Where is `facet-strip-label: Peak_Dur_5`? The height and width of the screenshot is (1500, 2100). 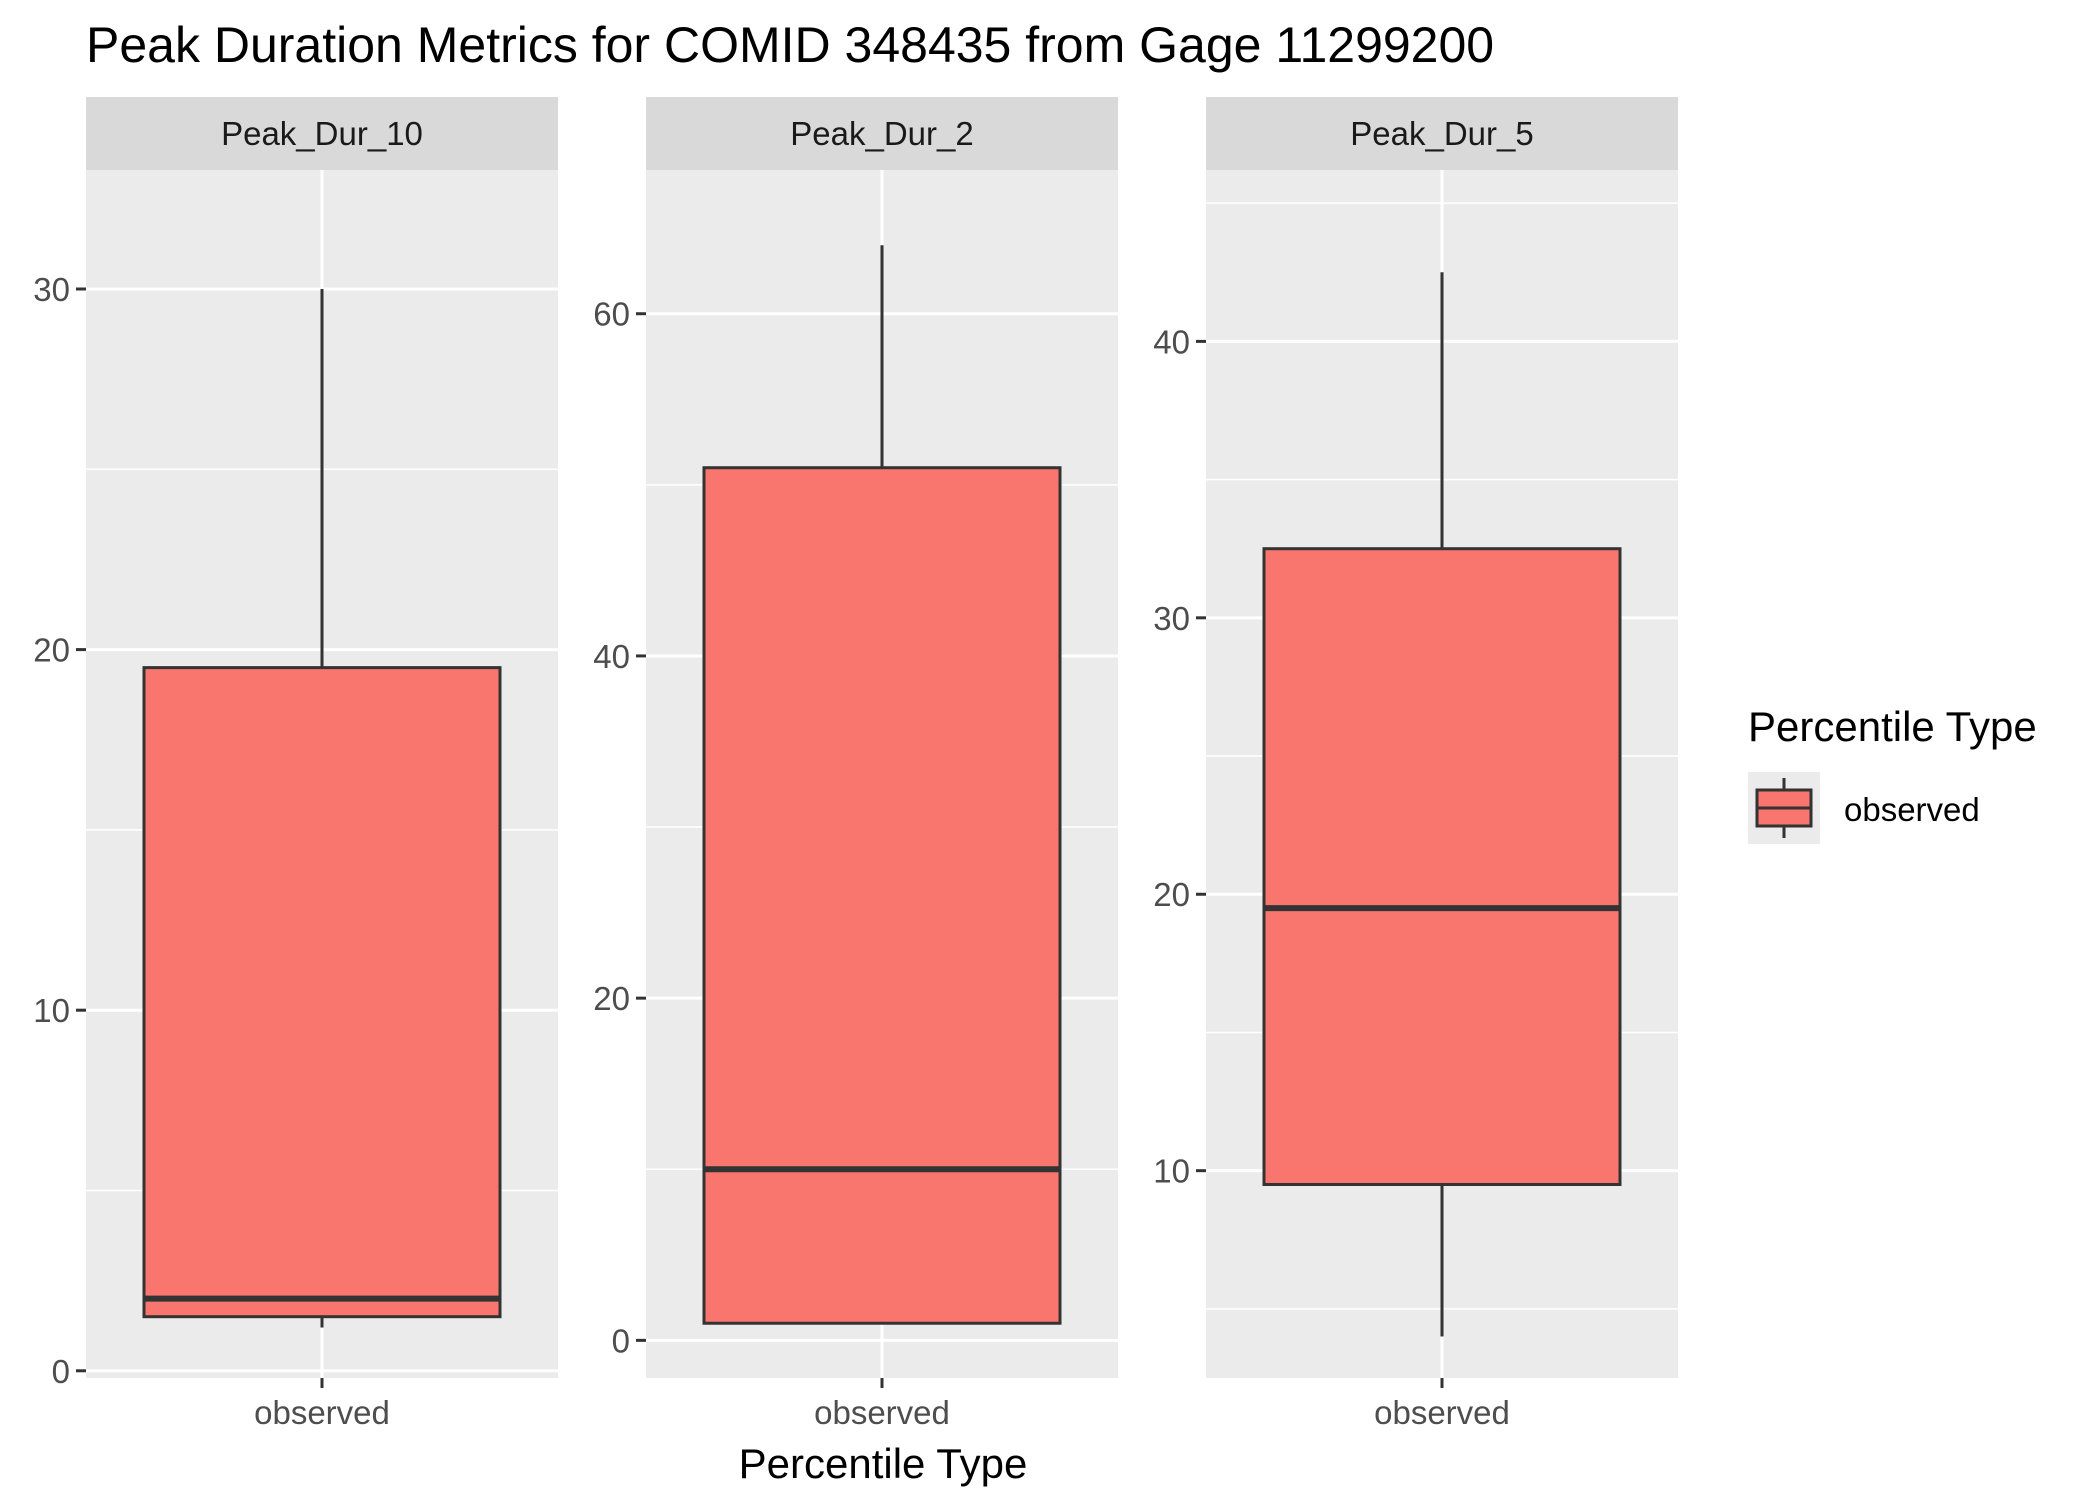
facet-strip-label: Peak_Dur_5 is located at coordinates (1441, 133).